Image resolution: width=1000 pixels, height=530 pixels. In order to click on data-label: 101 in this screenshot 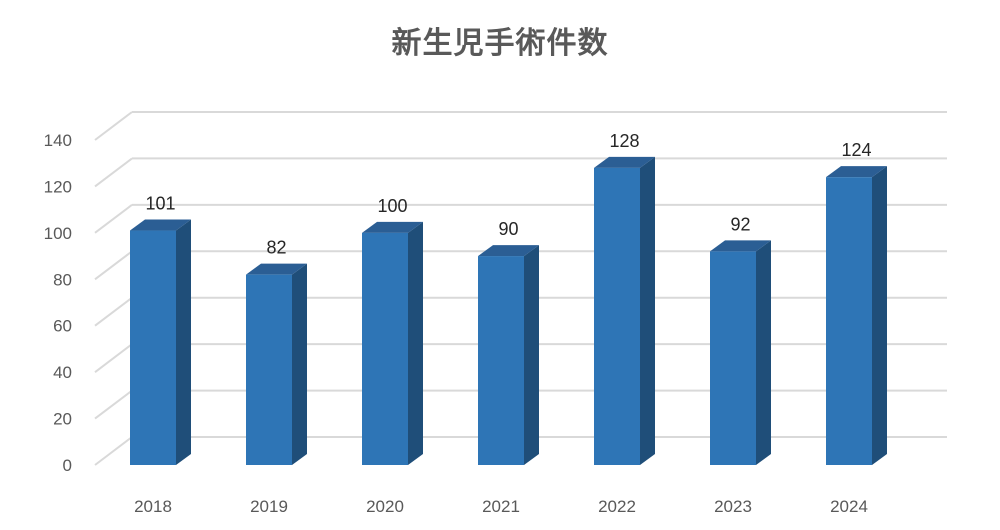, I will do `click(160, 204)`.